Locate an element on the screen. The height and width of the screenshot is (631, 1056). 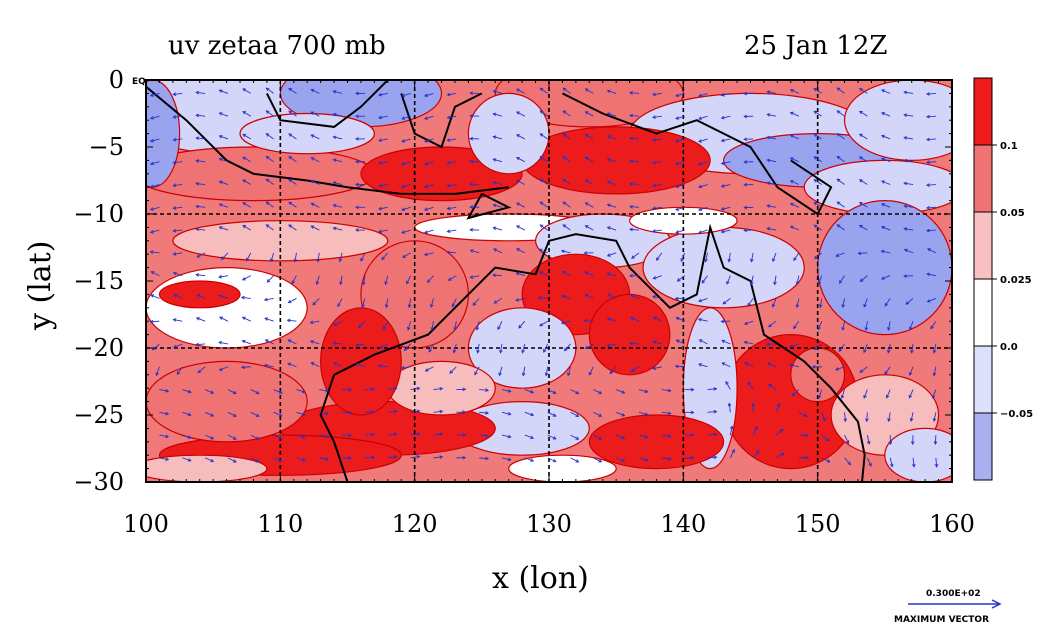
plot-title-left: uv zetaa 700 mb is located at coordinates (277, 46).